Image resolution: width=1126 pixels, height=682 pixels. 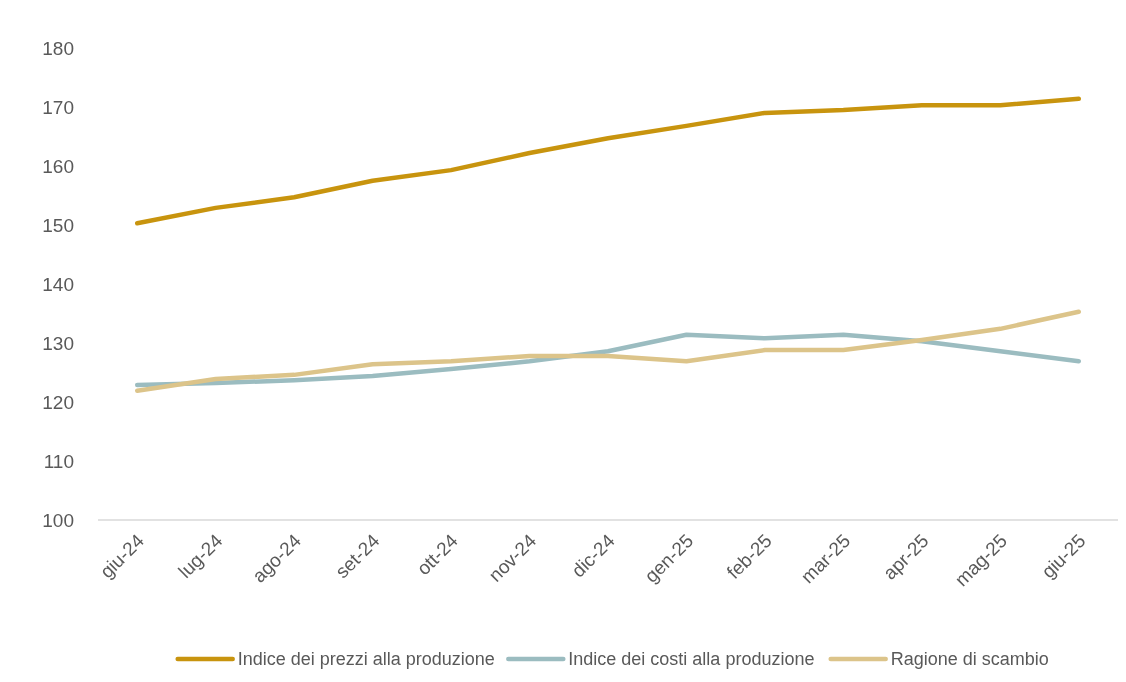 What do you see at coordinates (58, 225) in the screenshot?
I see `y-tick-label: 150` at bounding box center [58, 225].